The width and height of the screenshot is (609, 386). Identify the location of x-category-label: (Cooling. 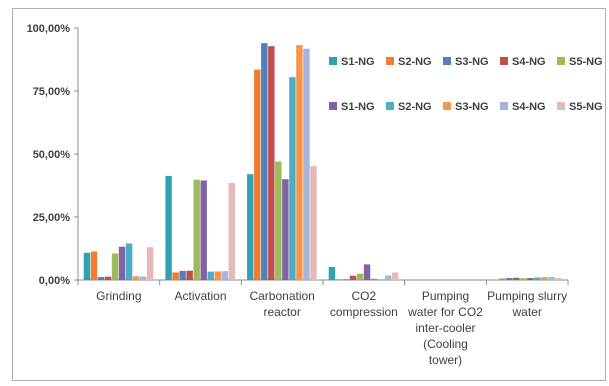
(445, 344).